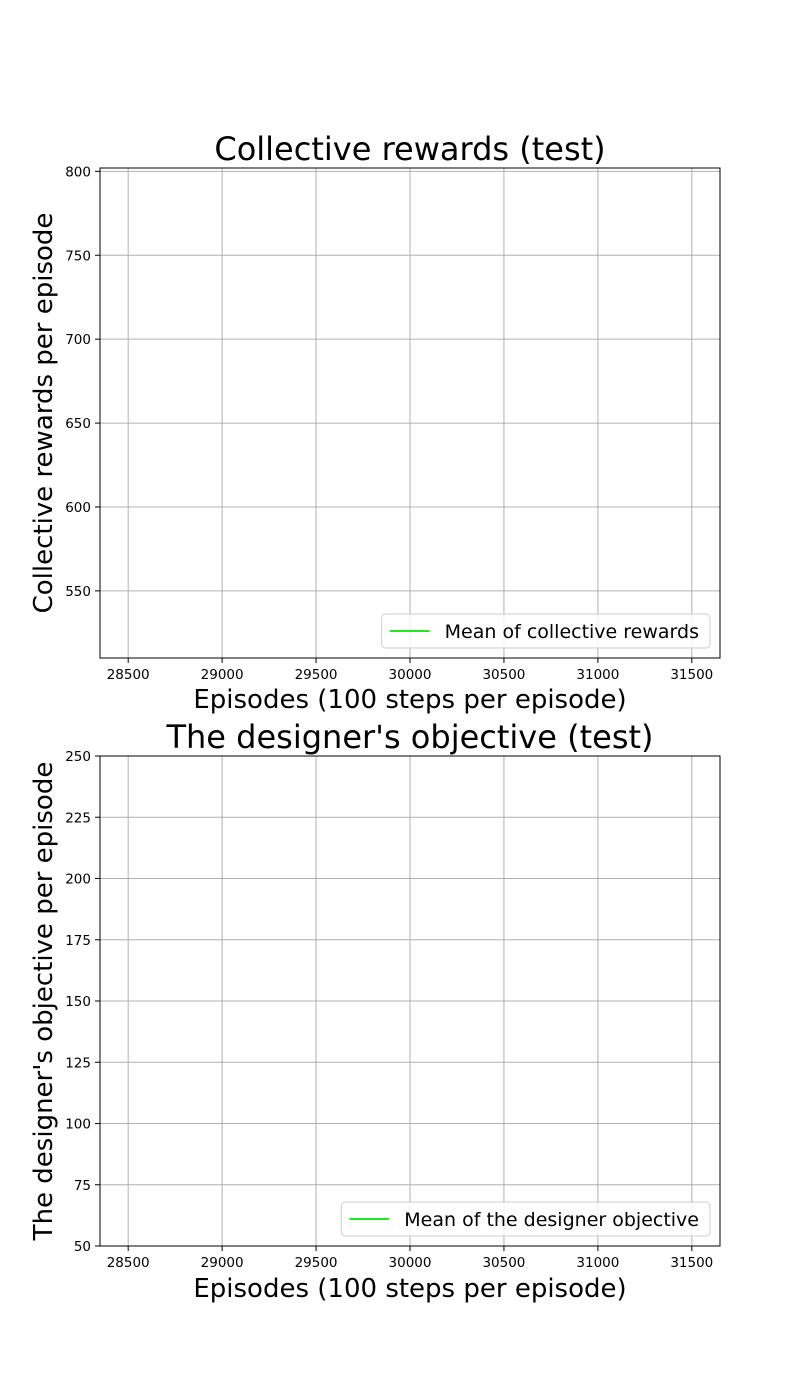  Describe the element at coordinates (78, 880) in the screenshot. I see `y-tick-label: 200` at that location.